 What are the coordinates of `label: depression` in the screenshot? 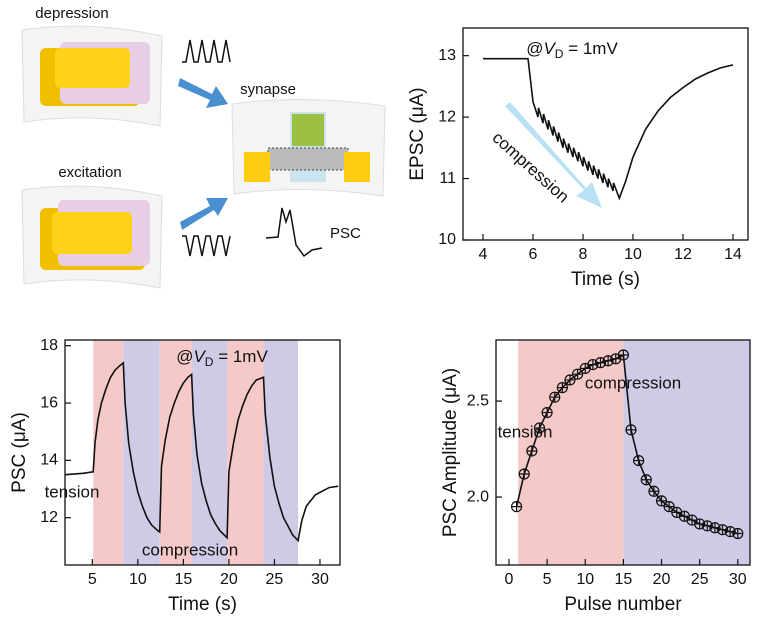 It's located at (71, 13).